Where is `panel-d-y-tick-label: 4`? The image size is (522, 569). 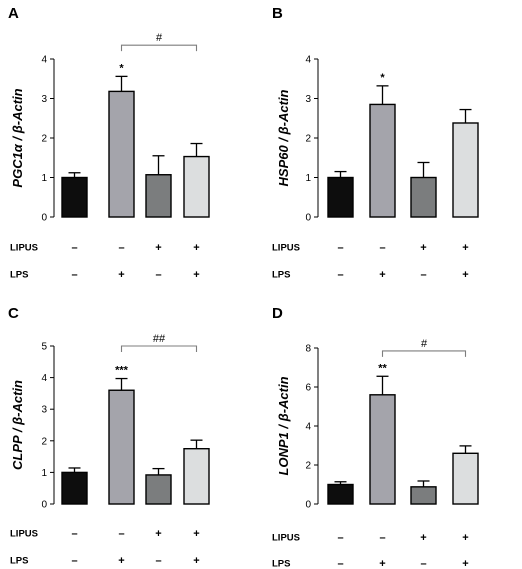
panel-d-y-tick-label: 4 is located at coordinates (308, 427).